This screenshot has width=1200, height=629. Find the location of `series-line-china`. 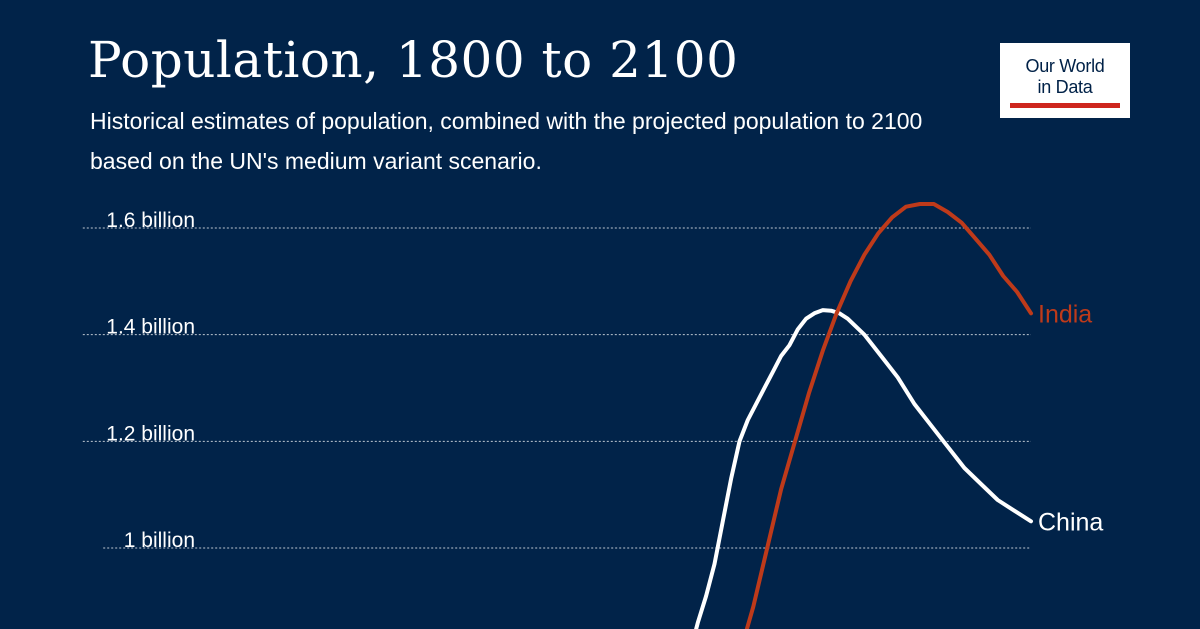

series-line-china is located at coordinates (861, 468).